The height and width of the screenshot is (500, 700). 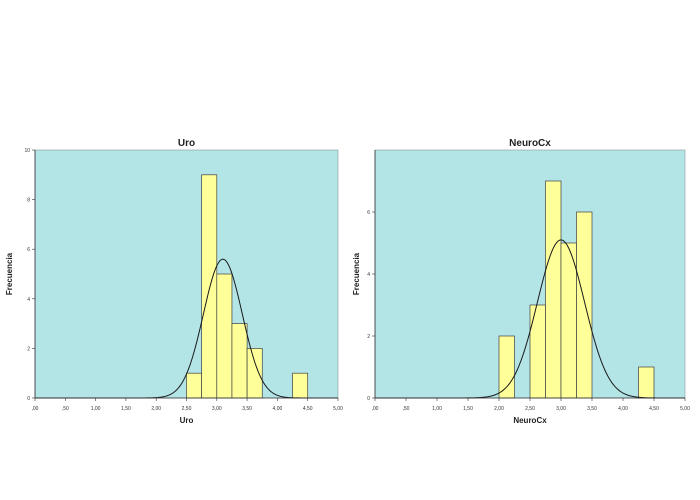 I want to click on y-tick-label: 10, so click(x=27, y=151).